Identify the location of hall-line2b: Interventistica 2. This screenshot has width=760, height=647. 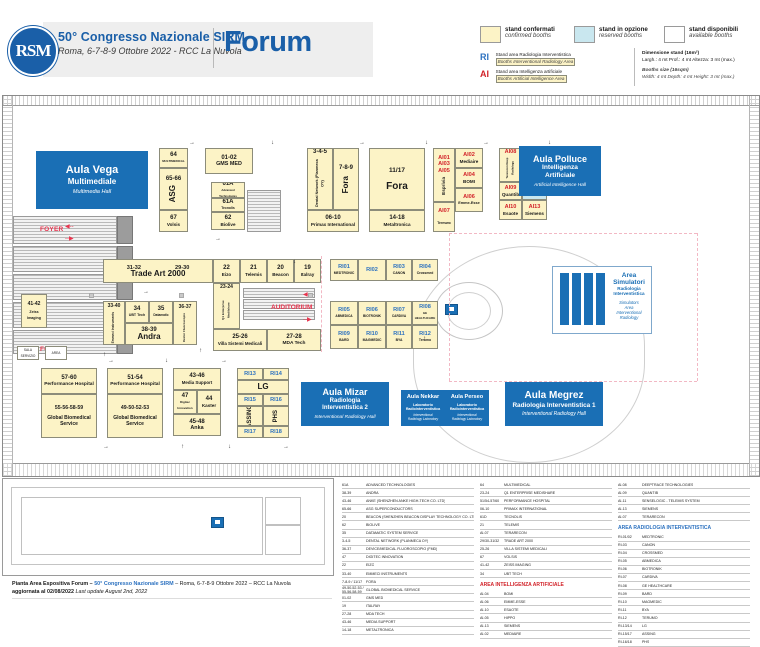
(345, 407).